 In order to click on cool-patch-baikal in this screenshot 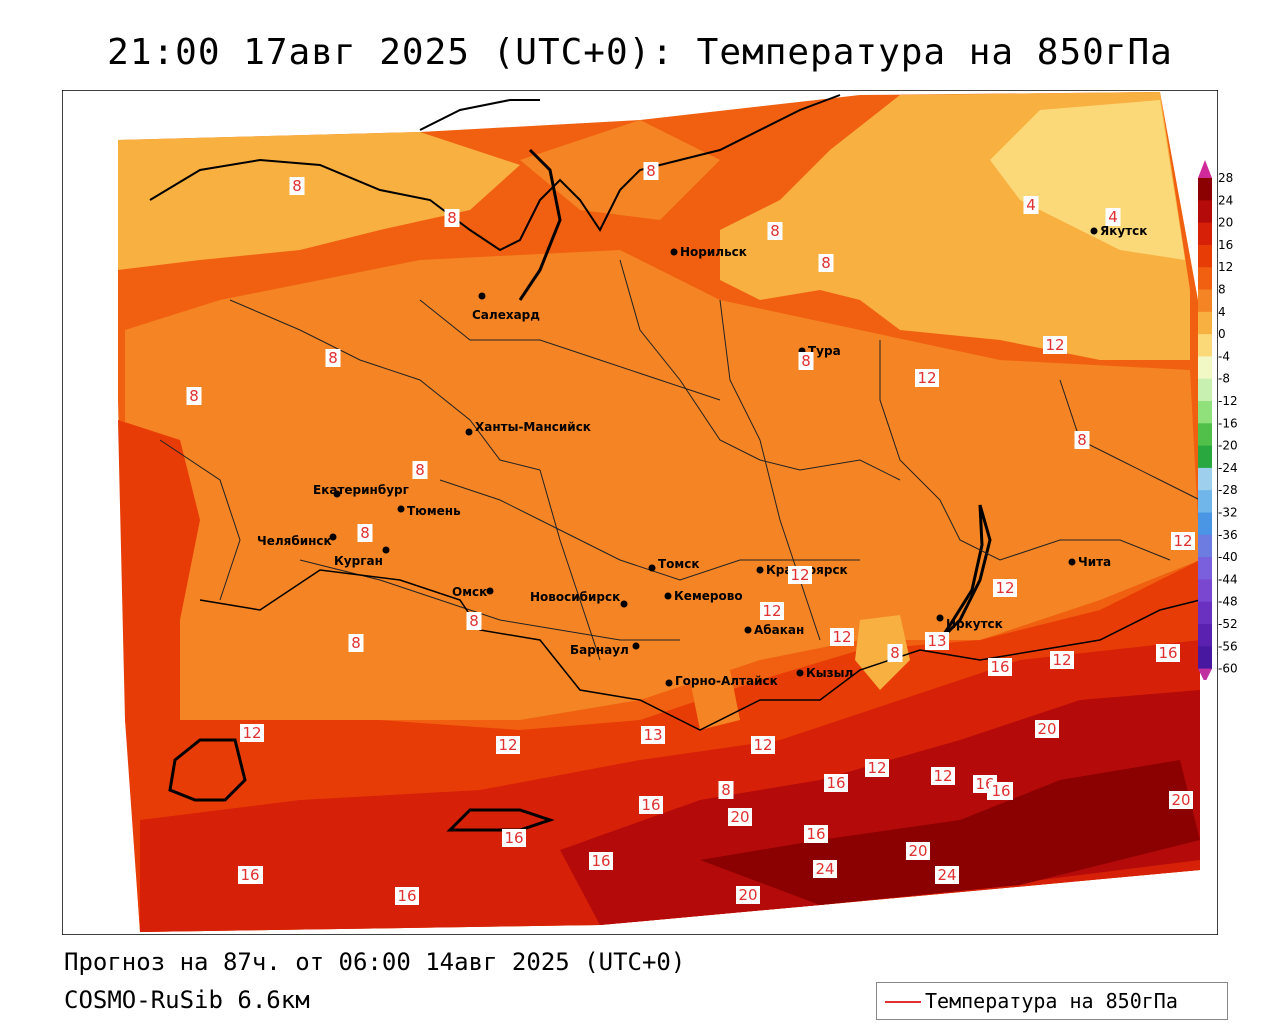, I will do `click(882, 652)`.